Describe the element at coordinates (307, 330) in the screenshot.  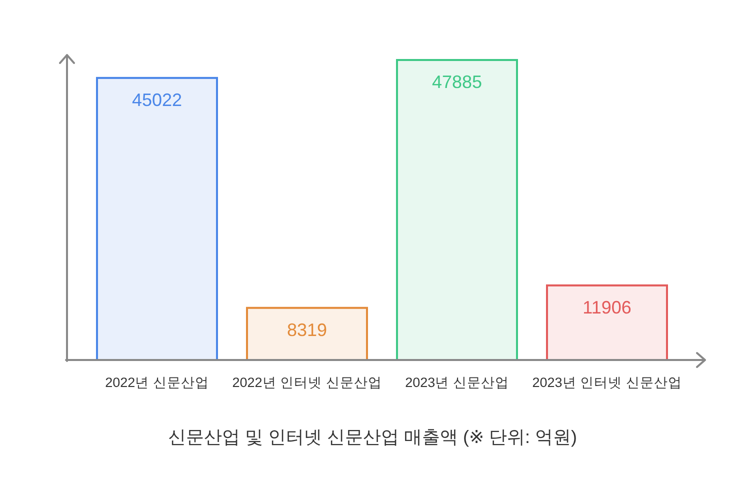
I see `data-label: 8319` at that location.